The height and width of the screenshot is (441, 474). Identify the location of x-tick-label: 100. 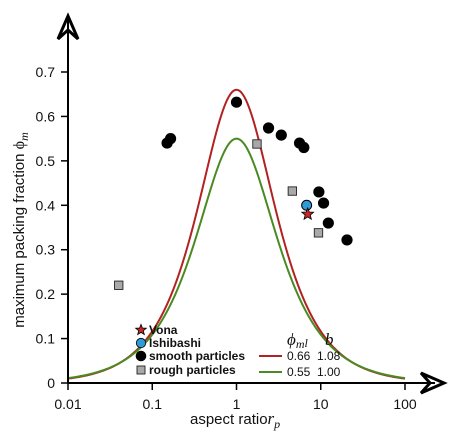
(405, 404).